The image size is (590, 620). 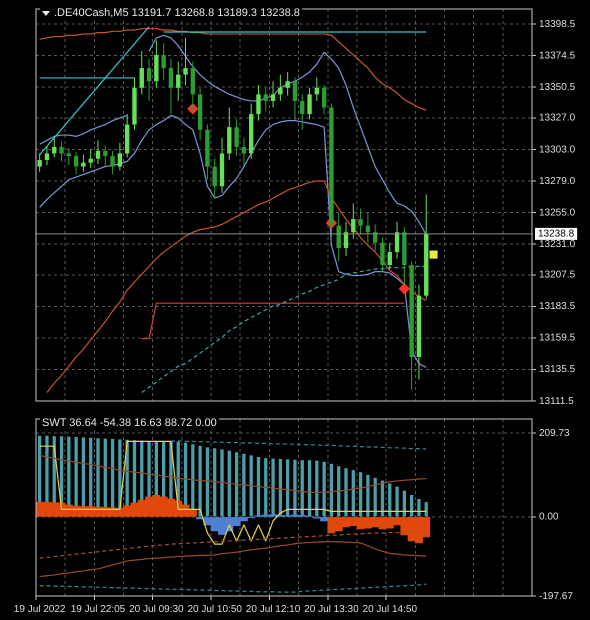 What do you see at coordinates (554, 433) in the screenshot?
I see `y-tick-label: 209.73` at bounding box center [554, 433].